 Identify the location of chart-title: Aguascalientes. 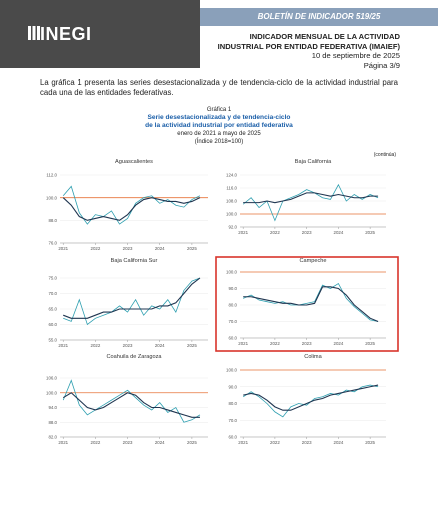
(134, 162).